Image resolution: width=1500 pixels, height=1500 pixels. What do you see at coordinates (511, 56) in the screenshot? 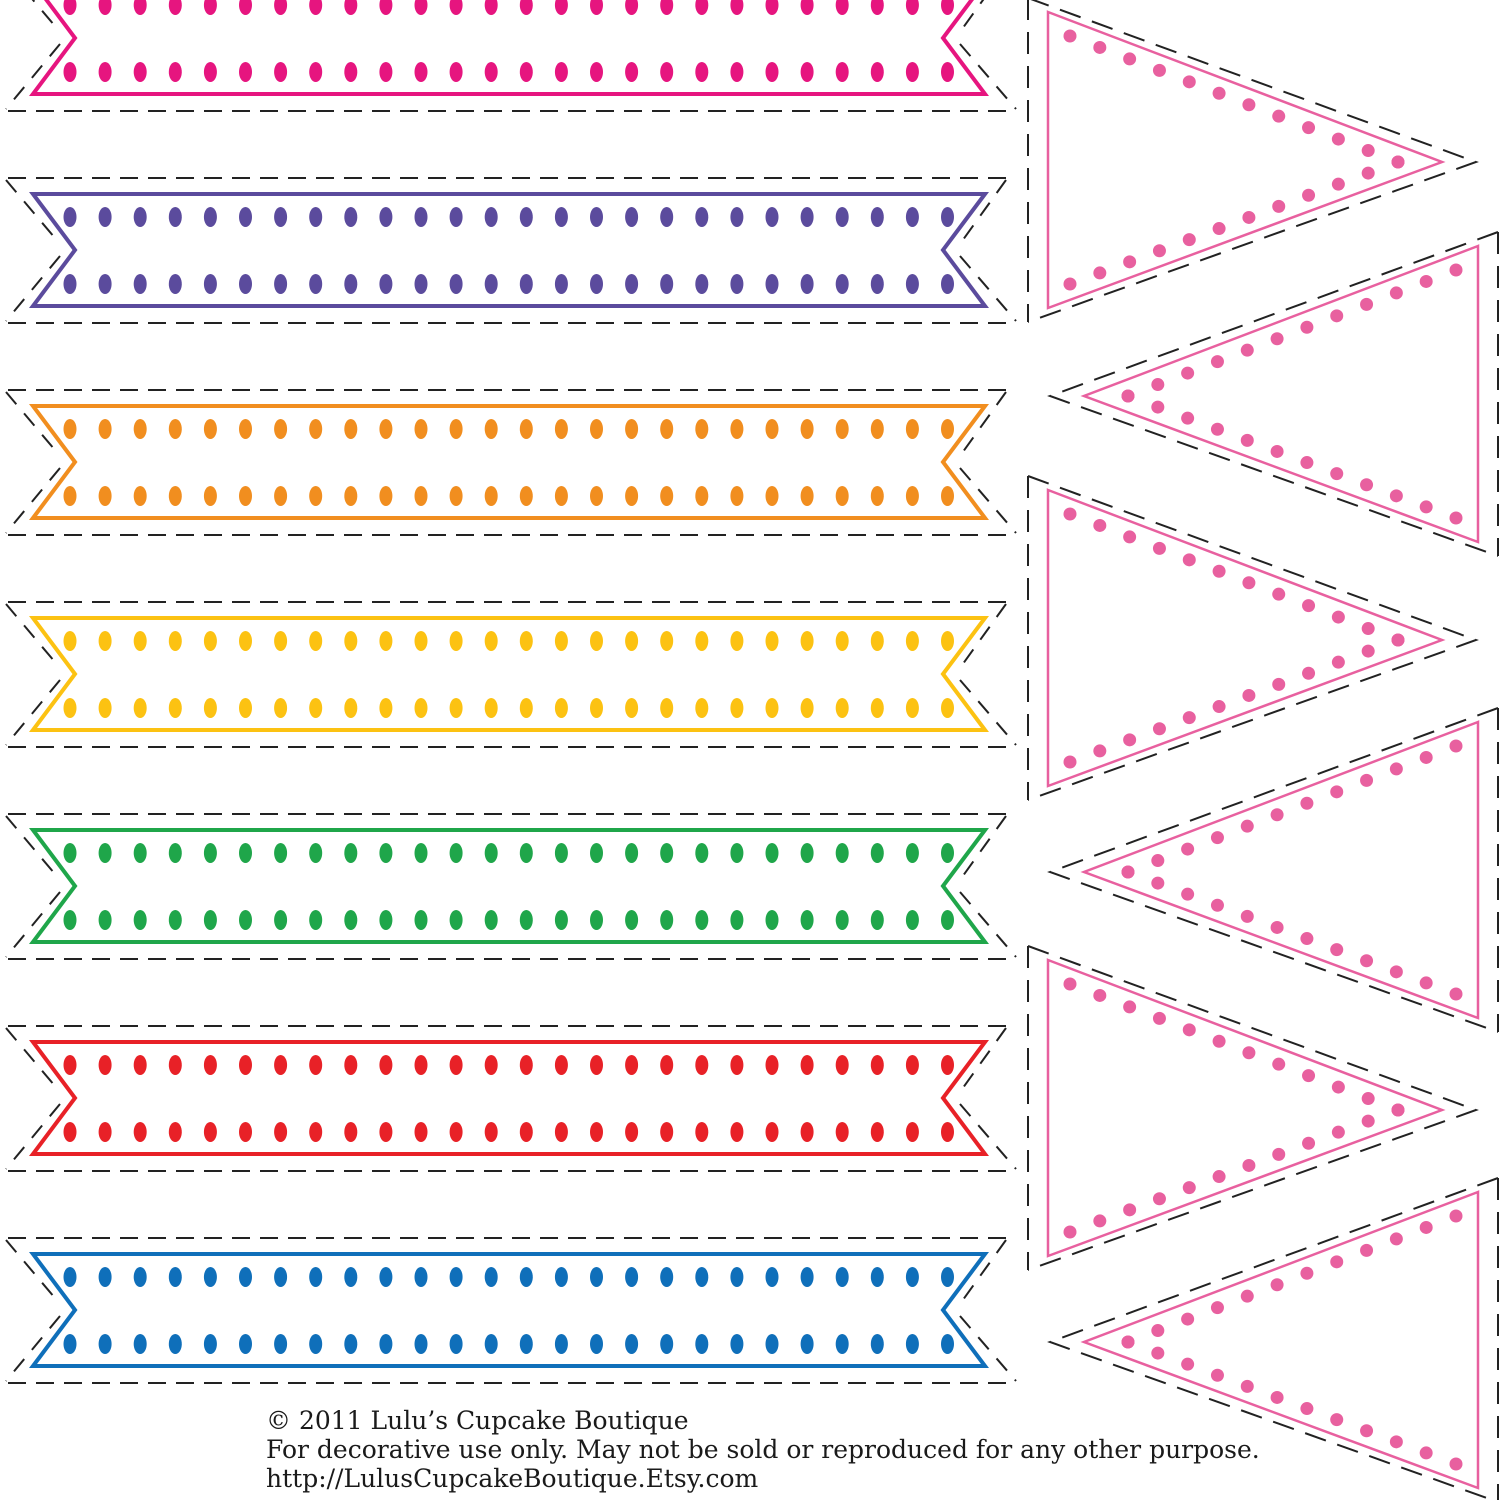
I see `ribbon-flag-pink` at bounding box center [511, 56].